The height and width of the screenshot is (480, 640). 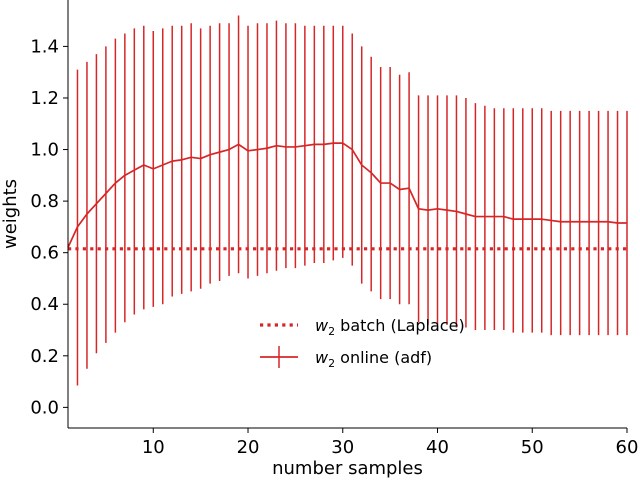 I want to click on y-tick-label: 0.0, so click(x=44, y=407).